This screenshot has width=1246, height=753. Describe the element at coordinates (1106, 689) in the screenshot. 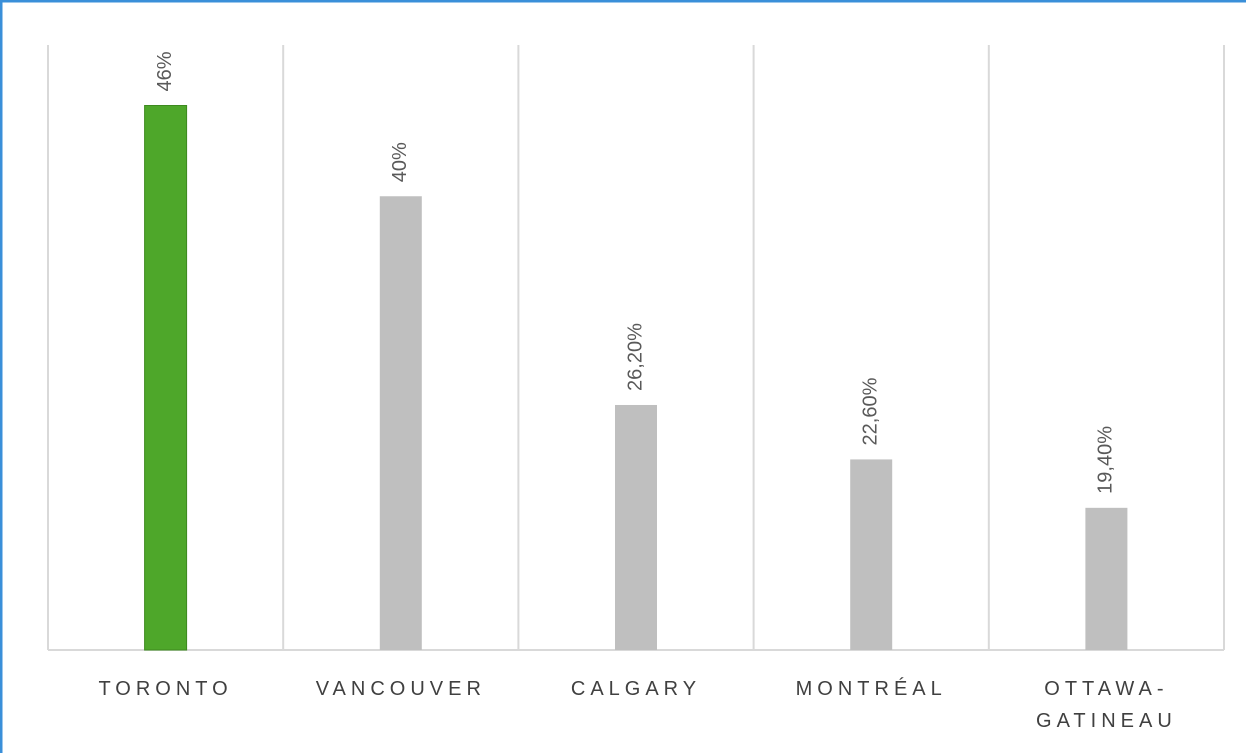

I see `label-line: OTTAWA-` at that location.